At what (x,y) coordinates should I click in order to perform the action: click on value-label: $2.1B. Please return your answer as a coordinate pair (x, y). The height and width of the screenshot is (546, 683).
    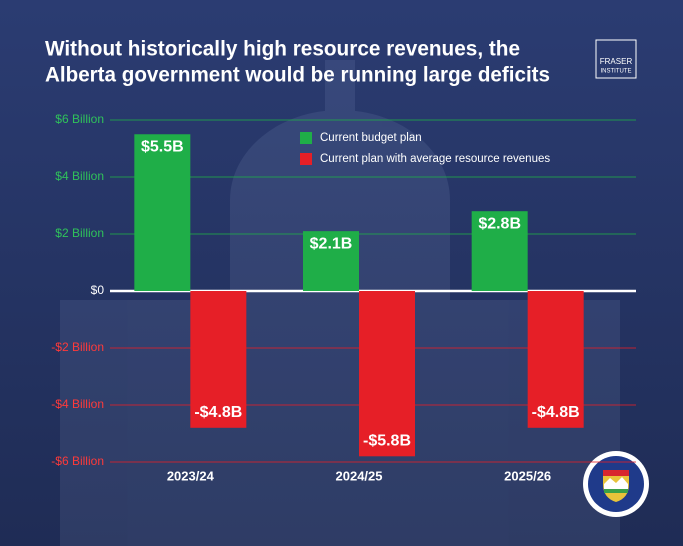
    Looking at the image, I should click on (331, 243).